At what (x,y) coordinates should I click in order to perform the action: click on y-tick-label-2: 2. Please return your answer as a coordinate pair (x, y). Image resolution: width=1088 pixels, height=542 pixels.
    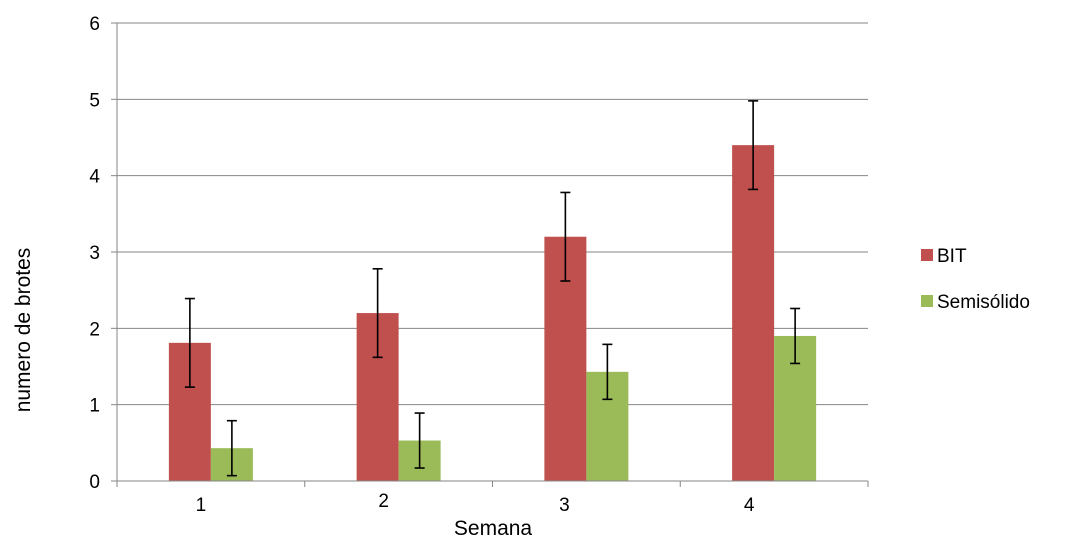
    Looking at the image, I should click on (94, 329).